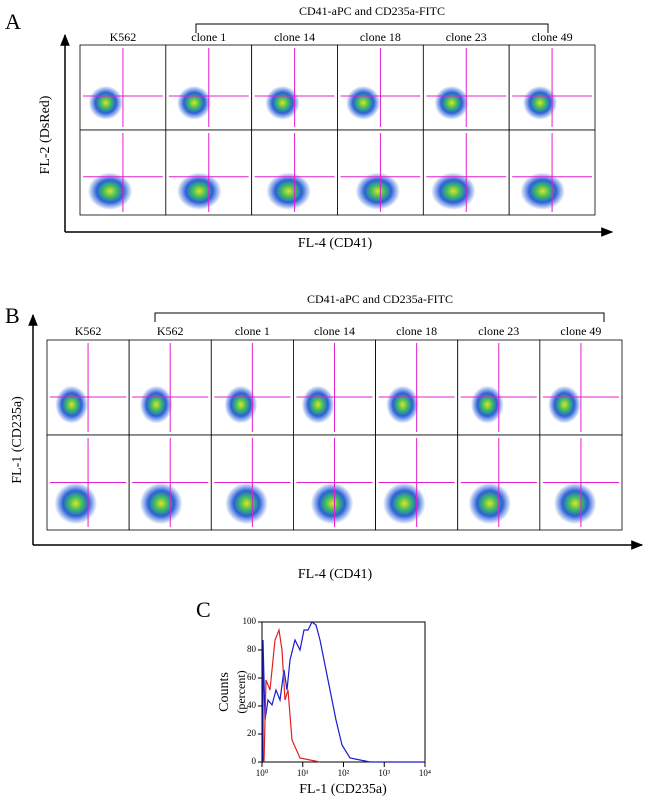  I want to click on axes: 0 20 40 60 80 100 10⁰ 10¹ 10² 10³ 10⁴, so click(337, 697).